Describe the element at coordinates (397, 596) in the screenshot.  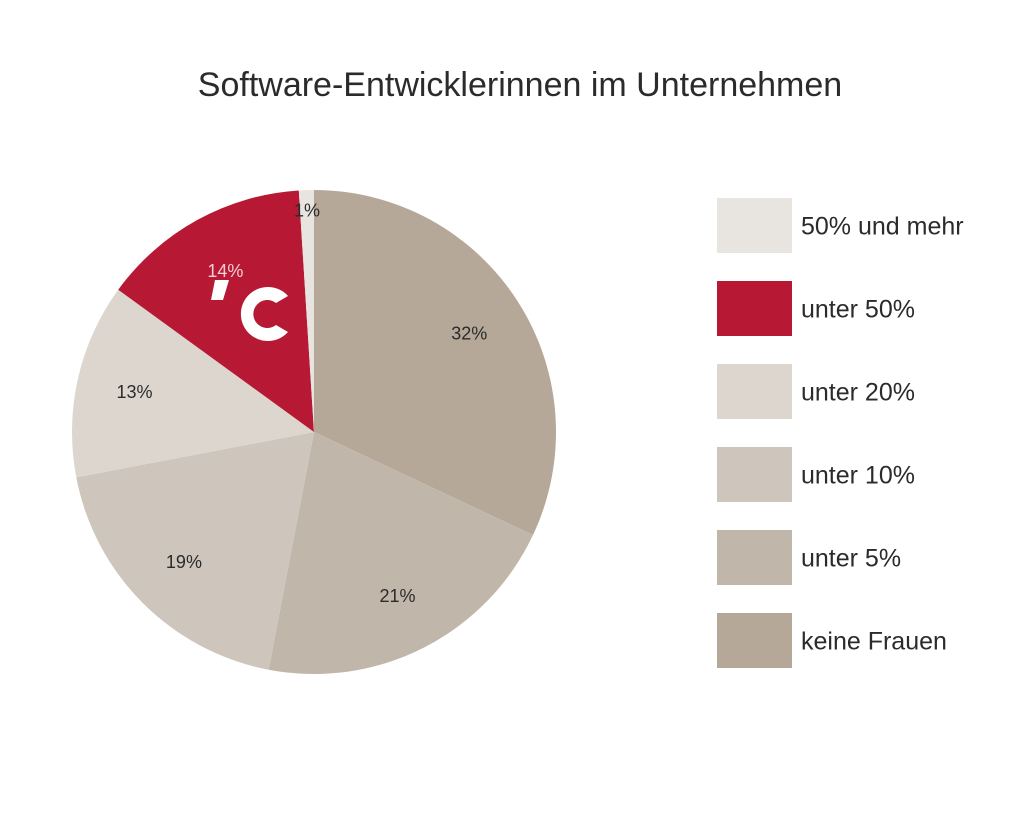
I see `slice-label-unter-5pct: 21%` at that location.